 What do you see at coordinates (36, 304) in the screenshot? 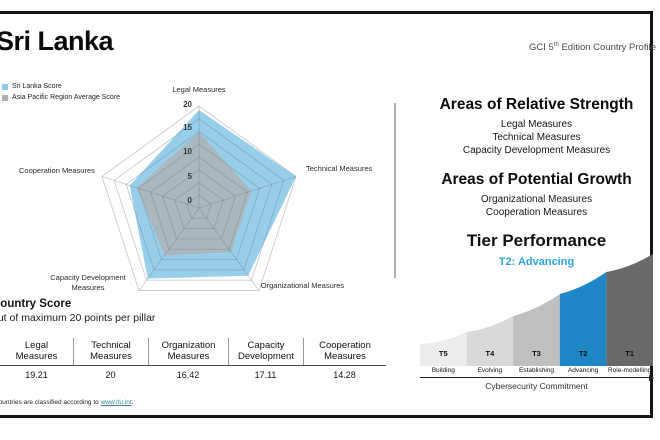
I see `country-score-title: Country Score` at bounding box center [36, 304].